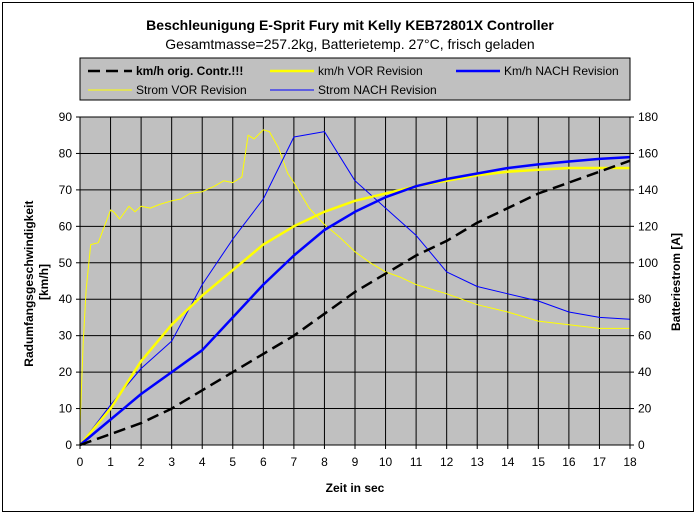 This screenshot has width=699, height=516. I want to click on y2-tick-label: 180, so click(648, 117).